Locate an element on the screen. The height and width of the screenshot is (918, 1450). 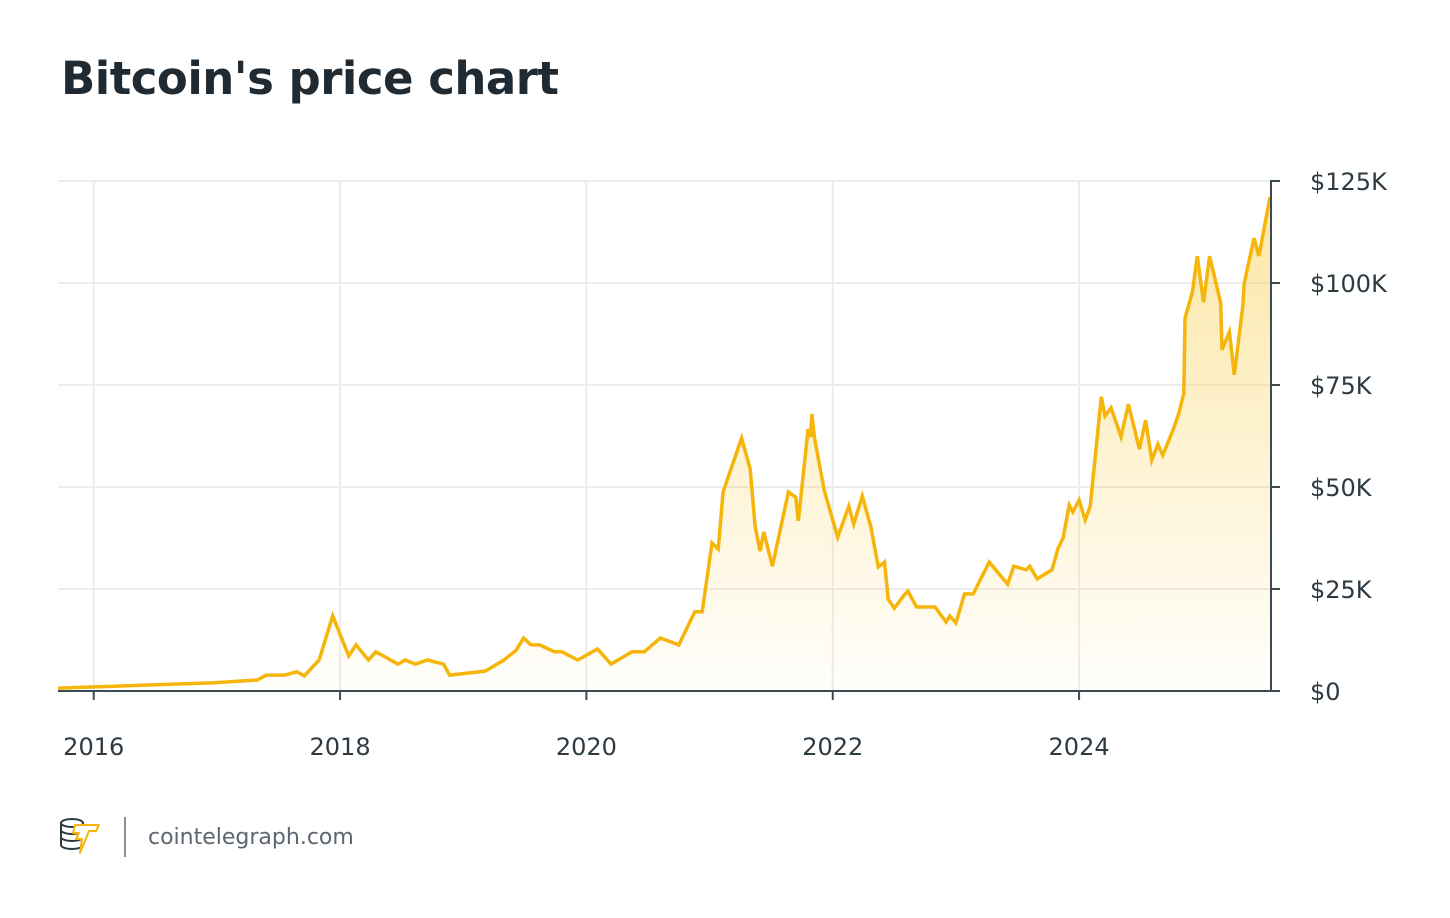
y-tick-label: $125K is located at coordinates (1349, 182).